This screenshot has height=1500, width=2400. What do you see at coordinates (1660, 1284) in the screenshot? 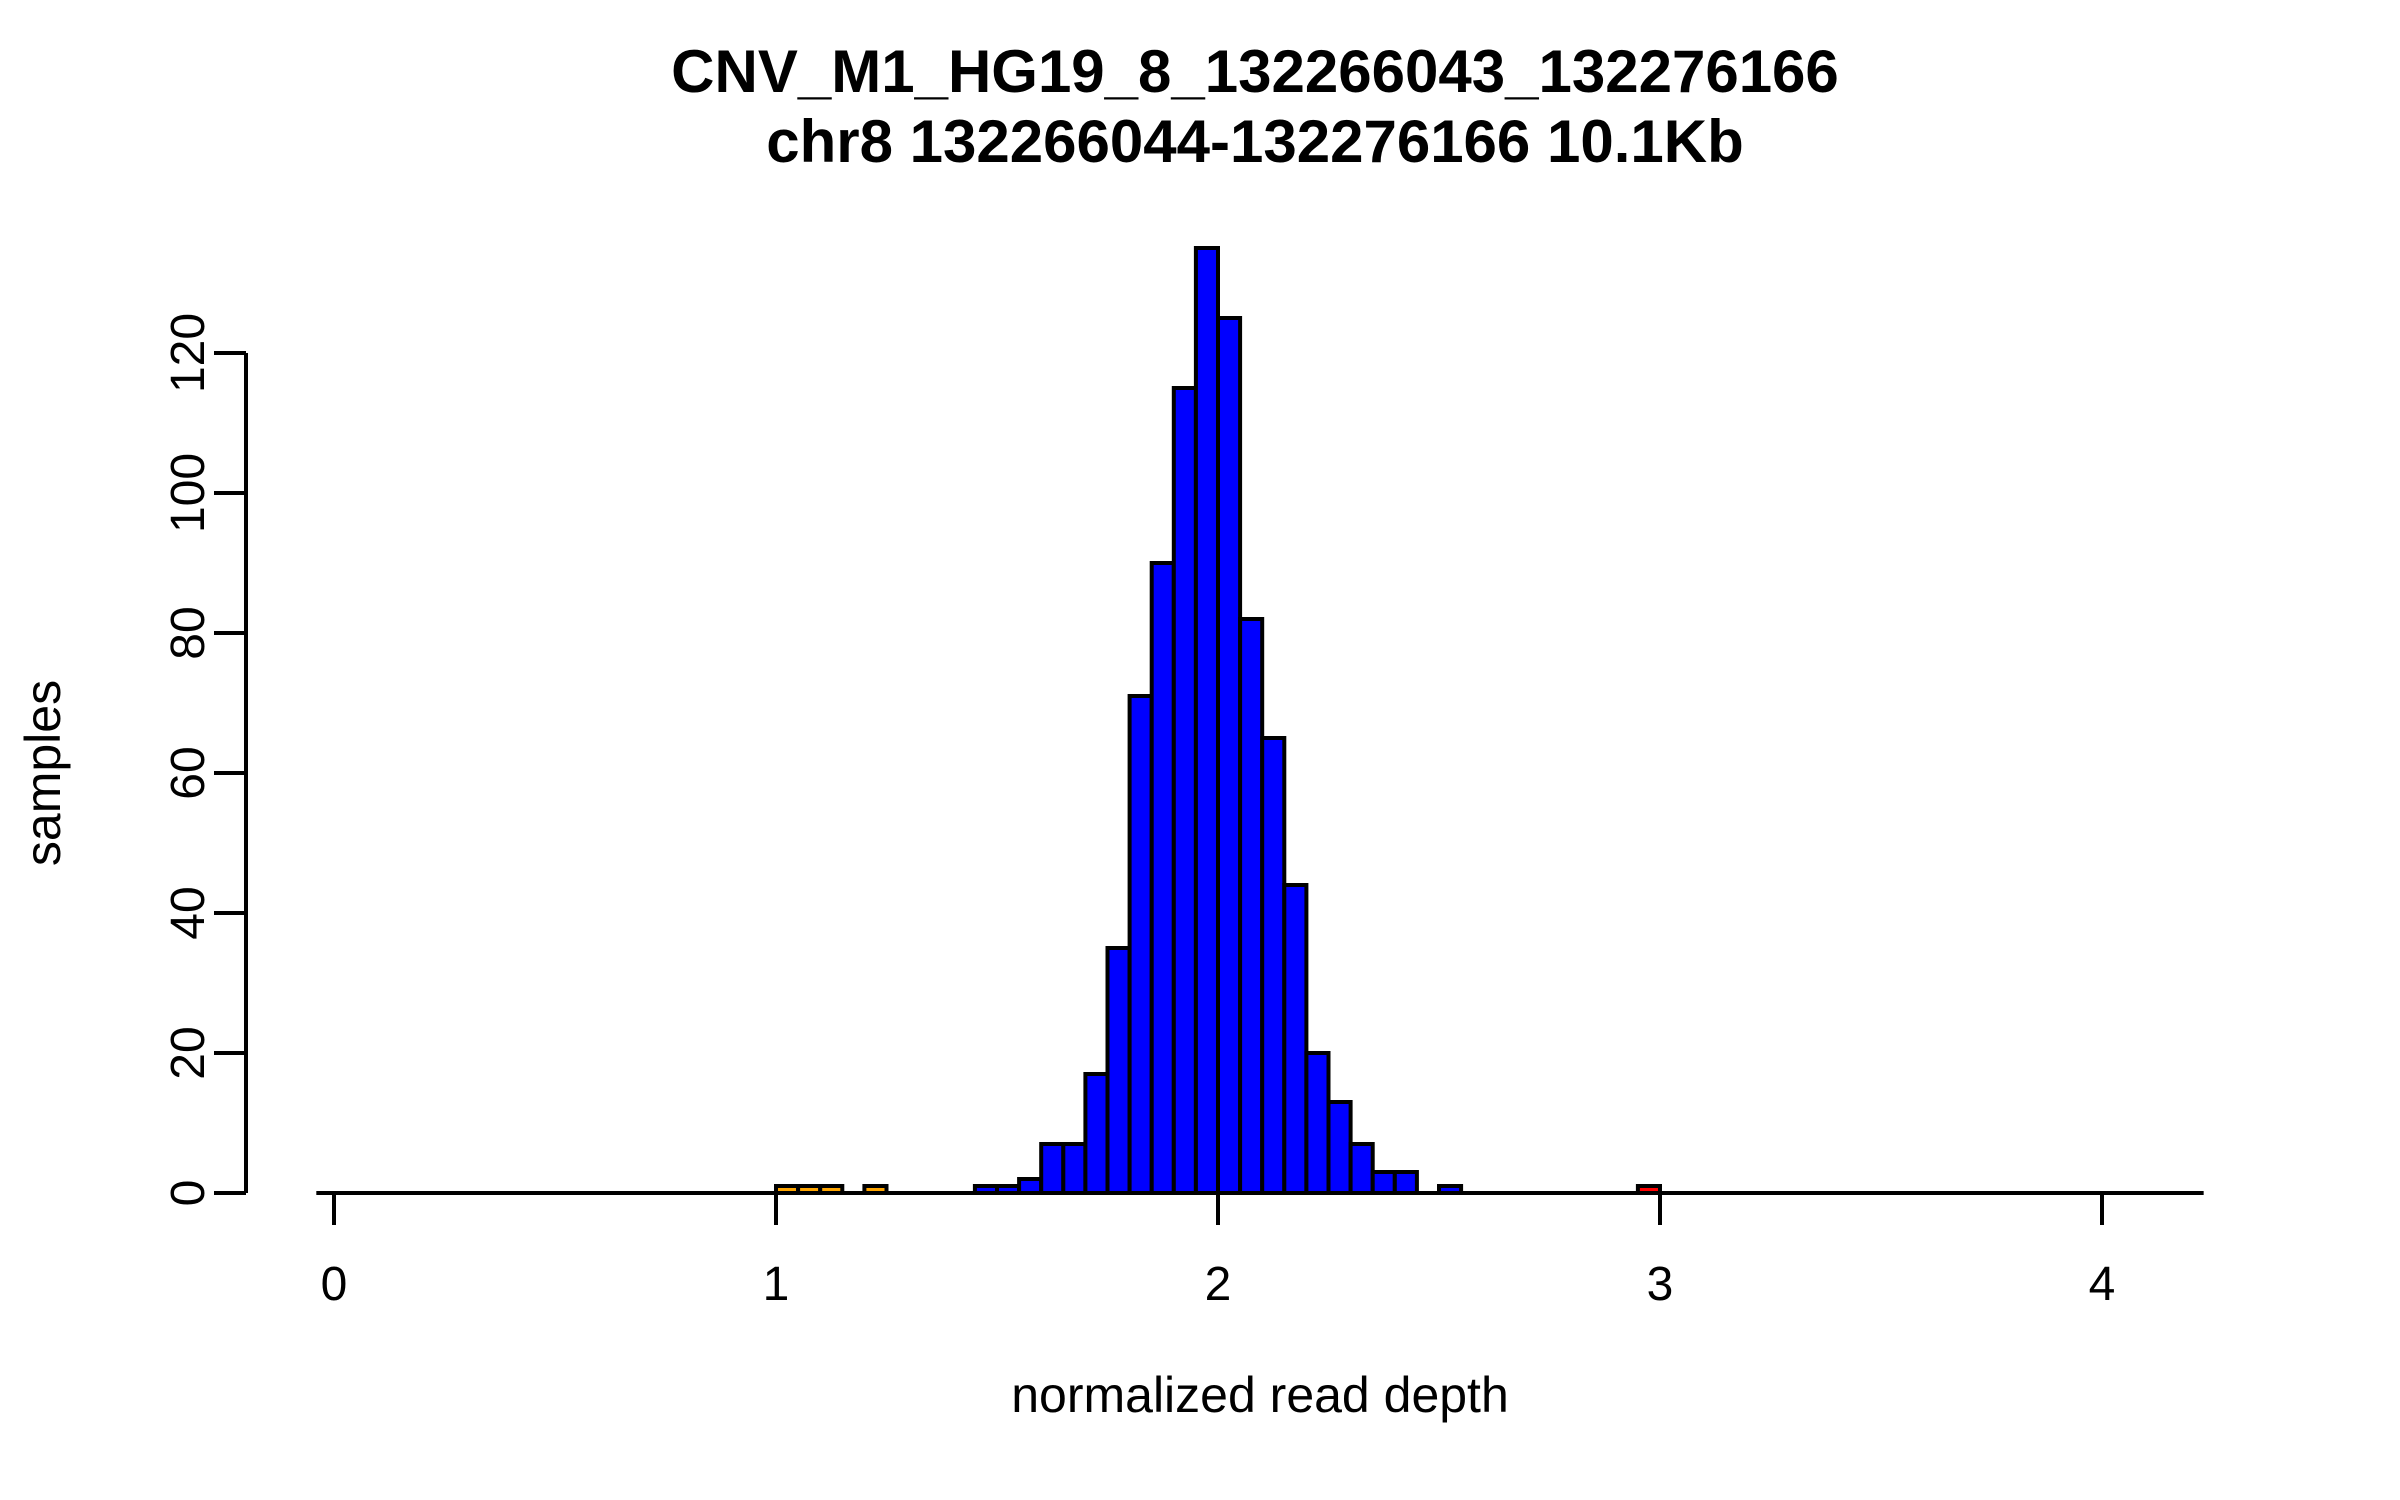
I see `x-tick-label: 3` at bounding box center [1660, 1284].